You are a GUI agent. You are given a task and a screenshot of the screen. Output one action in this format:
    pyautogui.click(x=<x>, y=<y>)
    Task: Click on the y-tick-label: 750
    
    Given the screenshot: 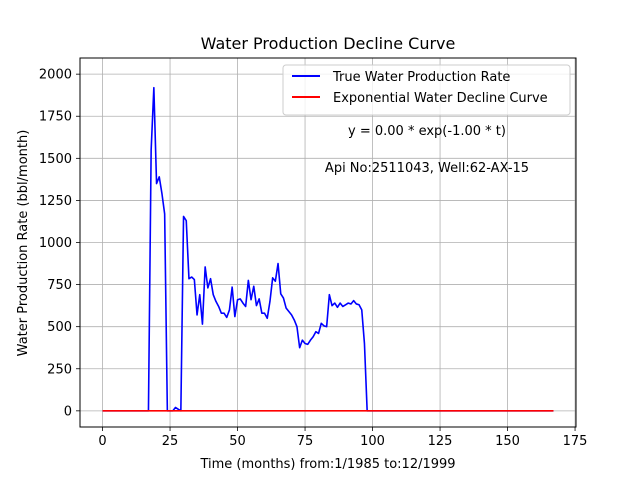 What is the action you would take?
    pyautogui.click(x=59, y=285)
    